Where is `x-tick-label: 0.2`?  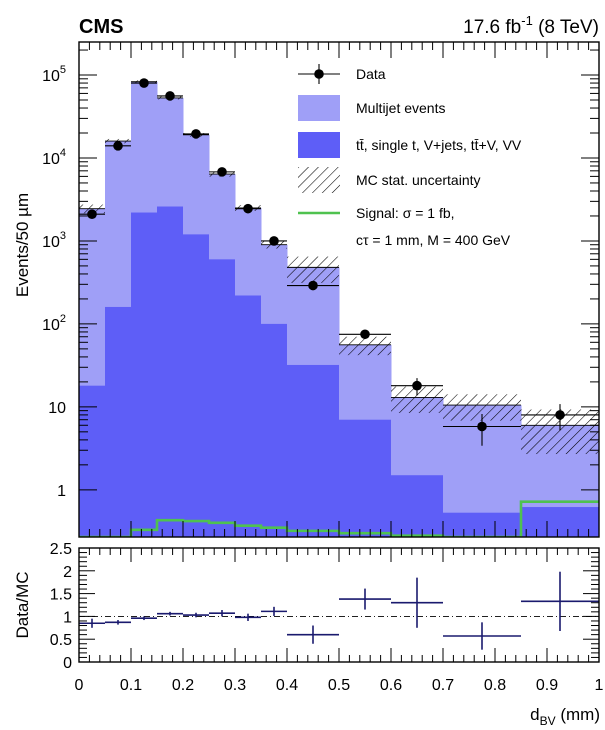
x-tick-label: 0.2 is located at coordinates (183, 685).